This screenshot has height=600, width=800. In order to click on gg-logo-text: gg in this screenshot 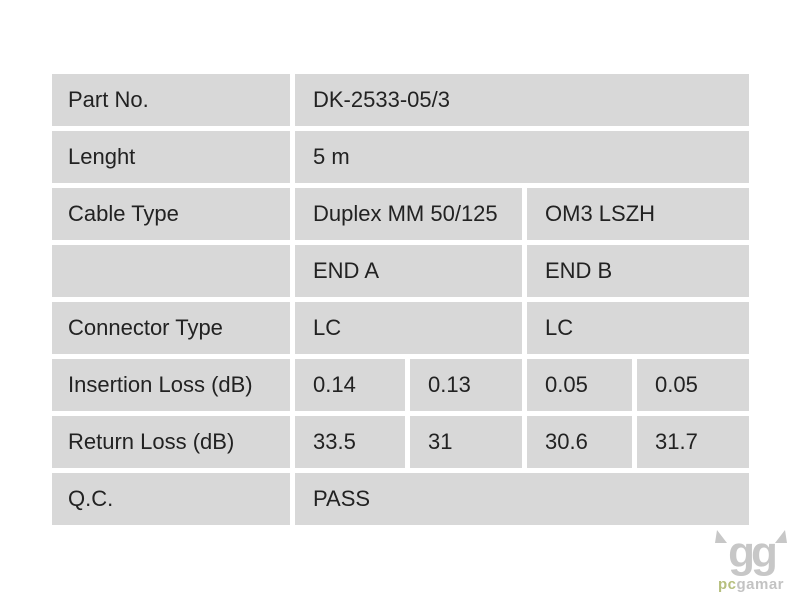, I will do `click(753, 552)`.